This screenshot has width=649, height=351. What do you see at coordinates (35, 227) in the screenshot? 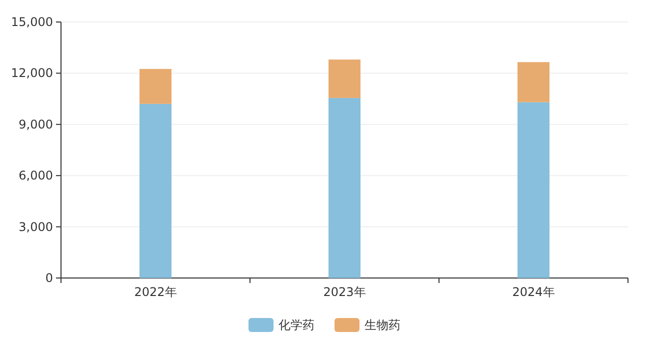
I see `y-tick-label: 3,000` at bounding box center [35, 227].